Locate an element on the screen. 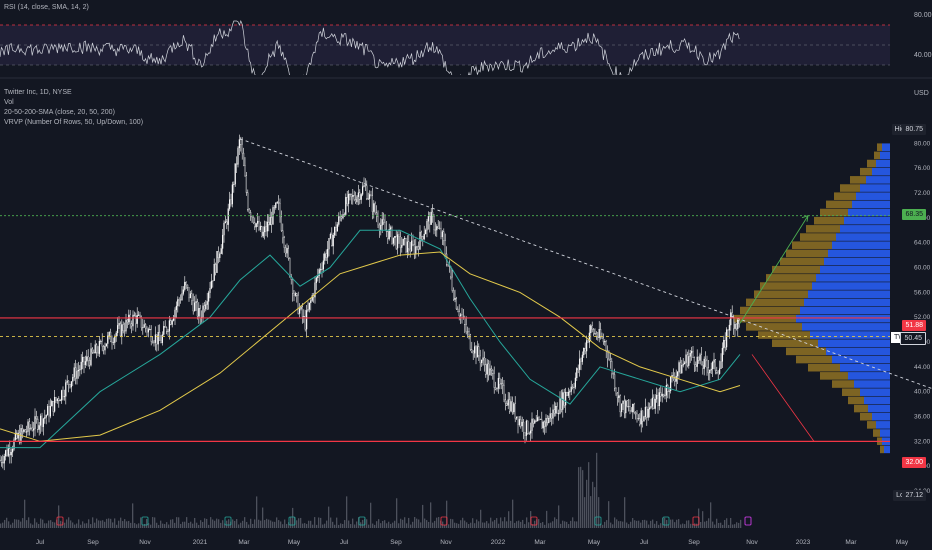  downside-projection-line is located at coordinates (783, 398).